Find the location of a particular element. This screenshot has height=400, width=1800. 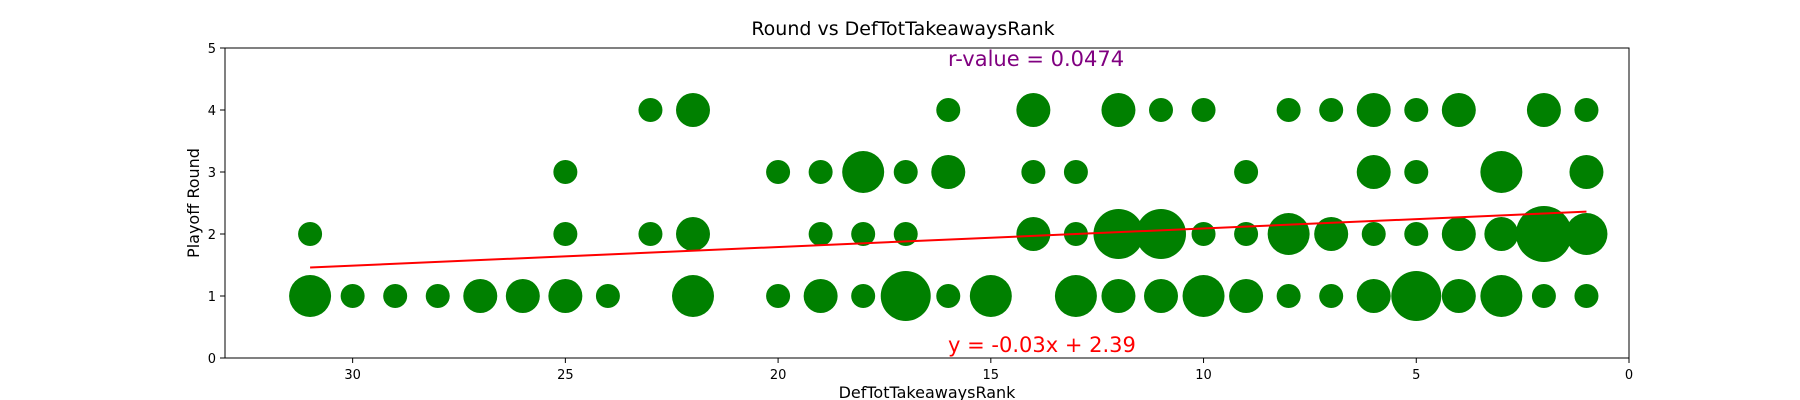

regression-layer is located at coordinates (948, 239).